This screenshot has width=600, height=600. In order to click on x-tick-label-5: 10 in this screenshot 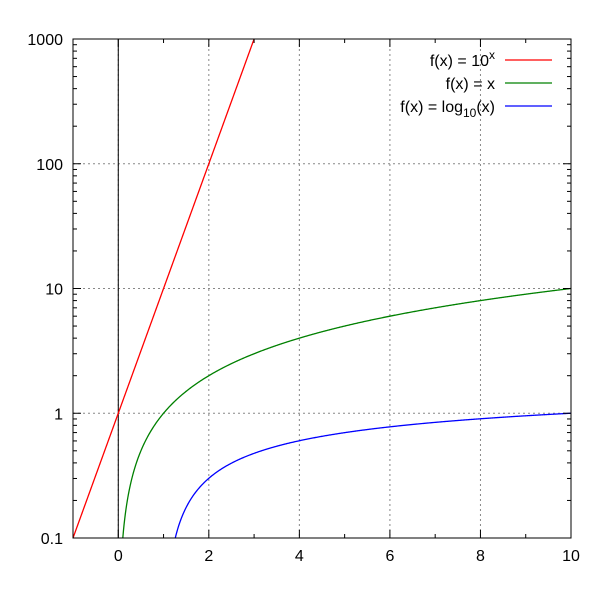, I will do `click(571, 556)`.